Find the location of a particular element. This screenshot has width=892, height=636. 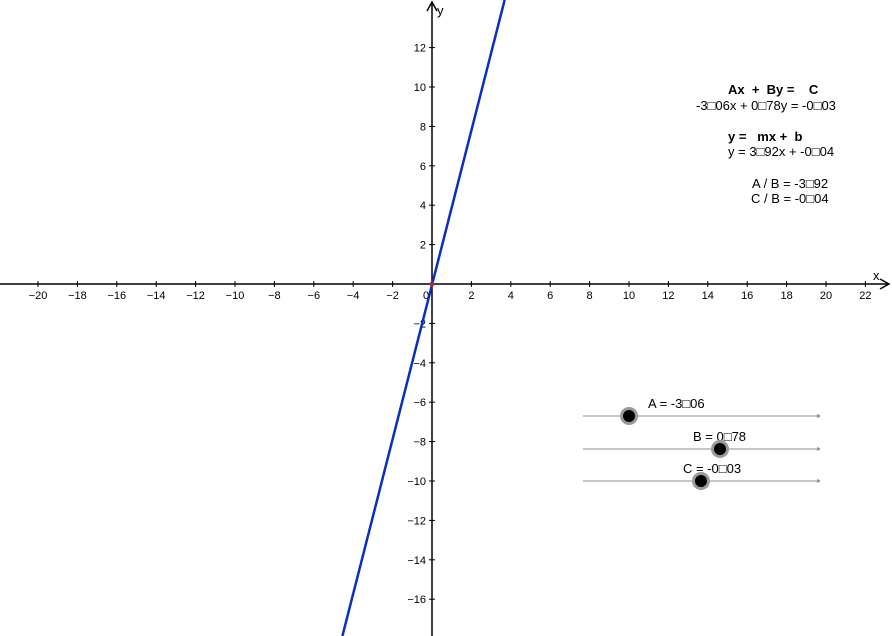

x-tick-label: −6 is located at coordinates (314, 296).